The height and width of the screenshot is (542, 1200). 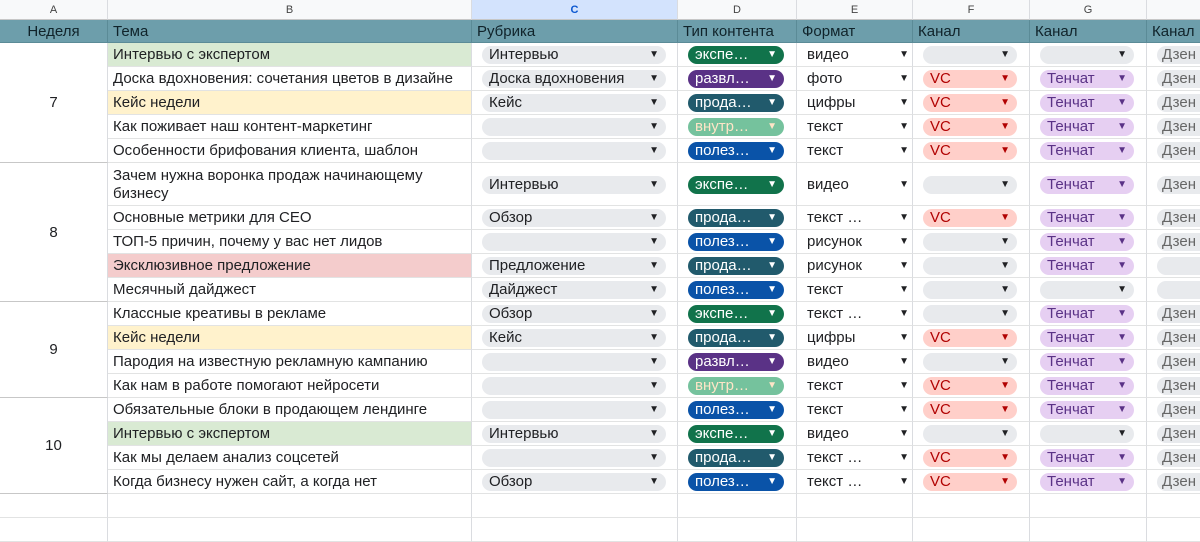 I want to click on topic-cell: Кейс недели, so click(x=290, y=338).